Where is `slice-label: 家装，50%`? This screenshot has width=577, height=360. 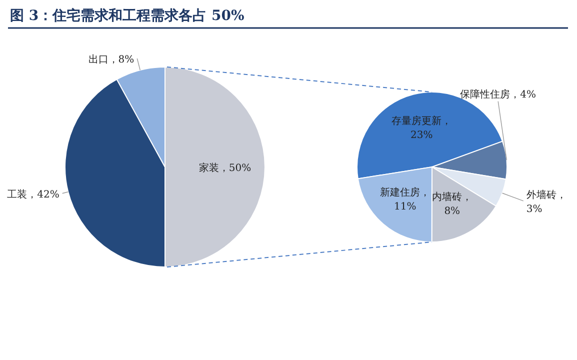
slice-label: 家装，50% is located at coordinates (225, 168).